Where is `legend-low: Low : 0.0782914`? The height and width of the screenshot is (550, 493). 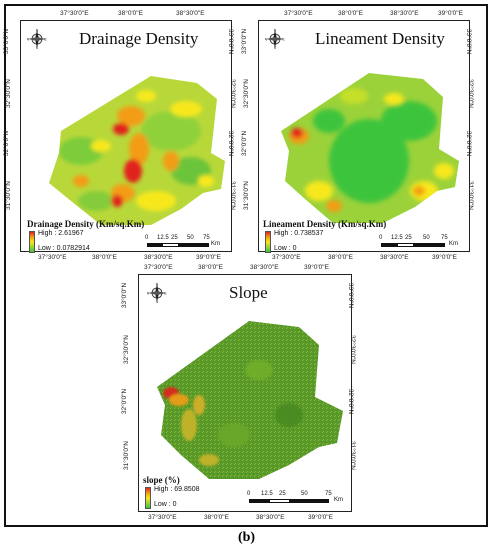
legend-low: Low : 0.0782914 is located at coordinates (64, 248).